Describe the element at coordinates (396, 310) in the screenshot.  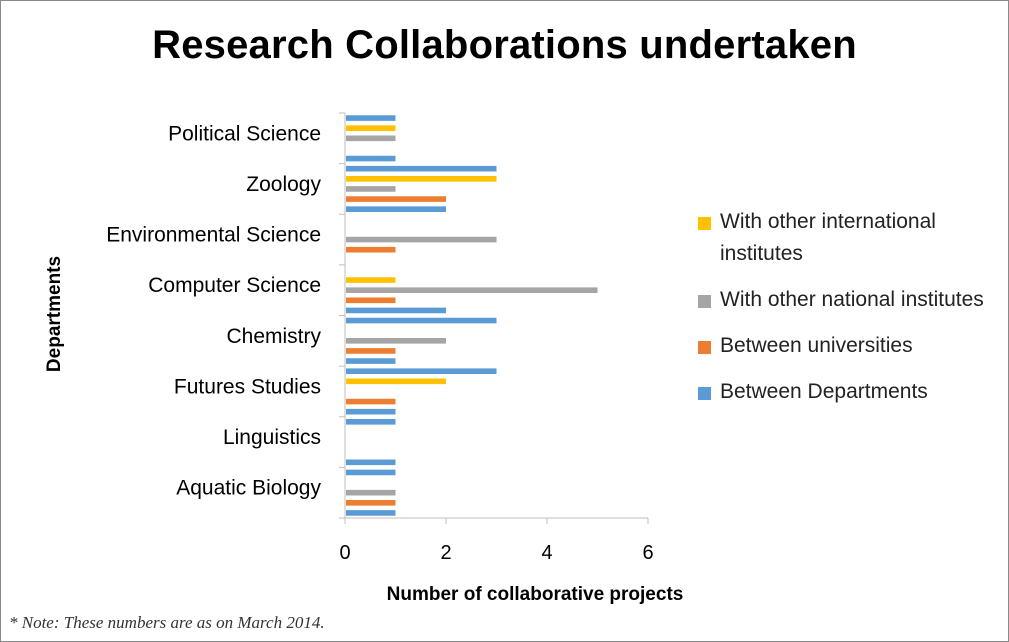
I see `bar-computer-science-between-departments` at that location.